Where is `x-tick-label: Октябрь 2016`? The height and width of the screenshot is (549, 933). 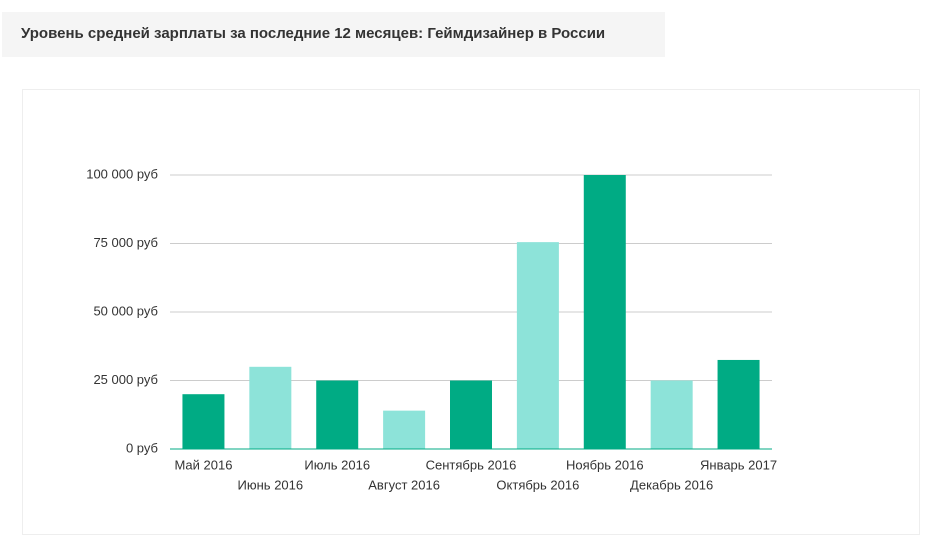
x-tick-label: Октябрь 2016 is located at coordinates (537, 484).